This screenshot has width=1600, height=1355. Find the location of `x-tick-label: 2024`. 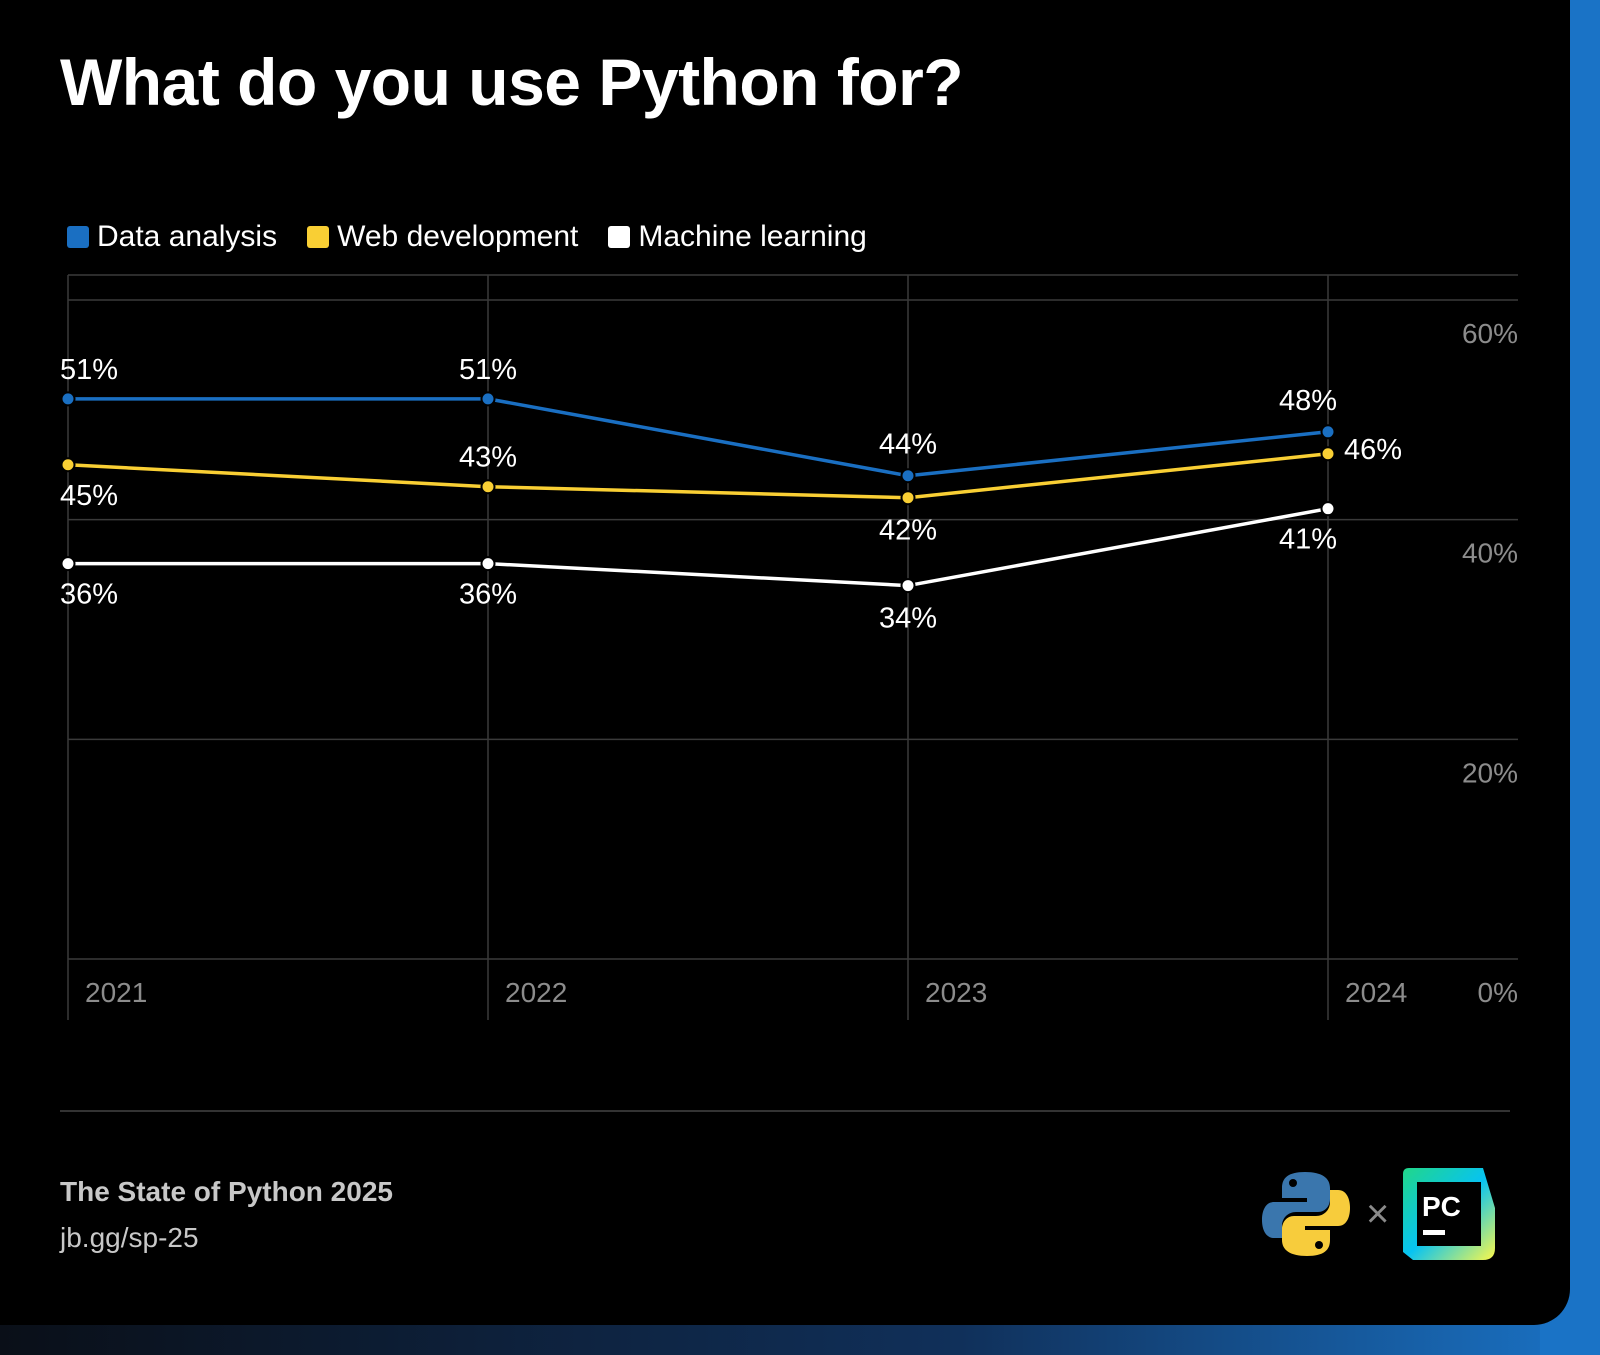

x-tick-label: 2024 is located at coordinates (1376, 992).